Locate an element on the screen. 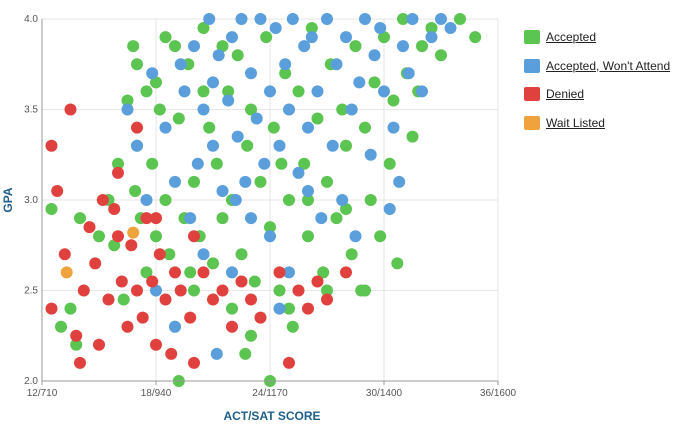 This screenshot has width=680, height=431. x-axis-title: ACT/SAT SCORE is located at coordinates (271, 416).